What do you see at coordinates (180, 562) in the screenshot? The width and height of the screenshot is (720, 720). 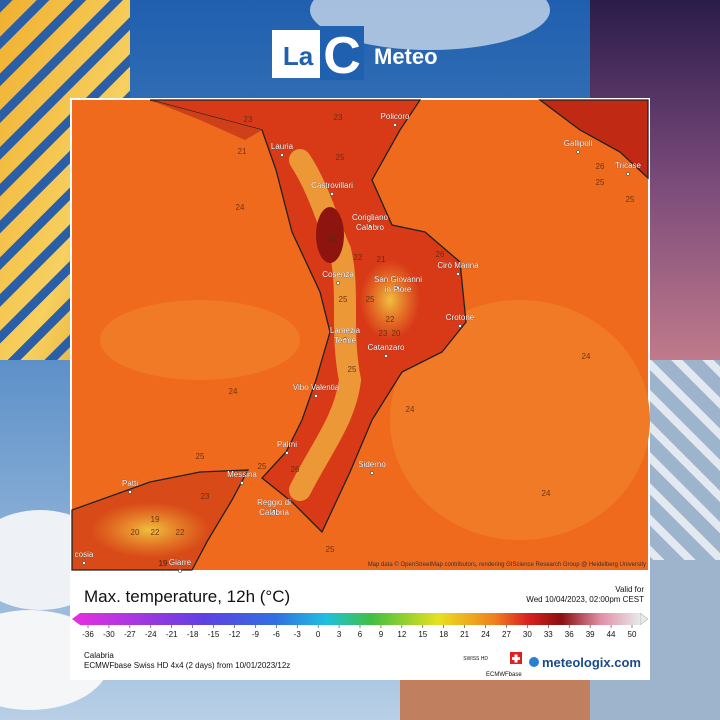 I see `place-label: Giarre` at bounding box center [180, 562].